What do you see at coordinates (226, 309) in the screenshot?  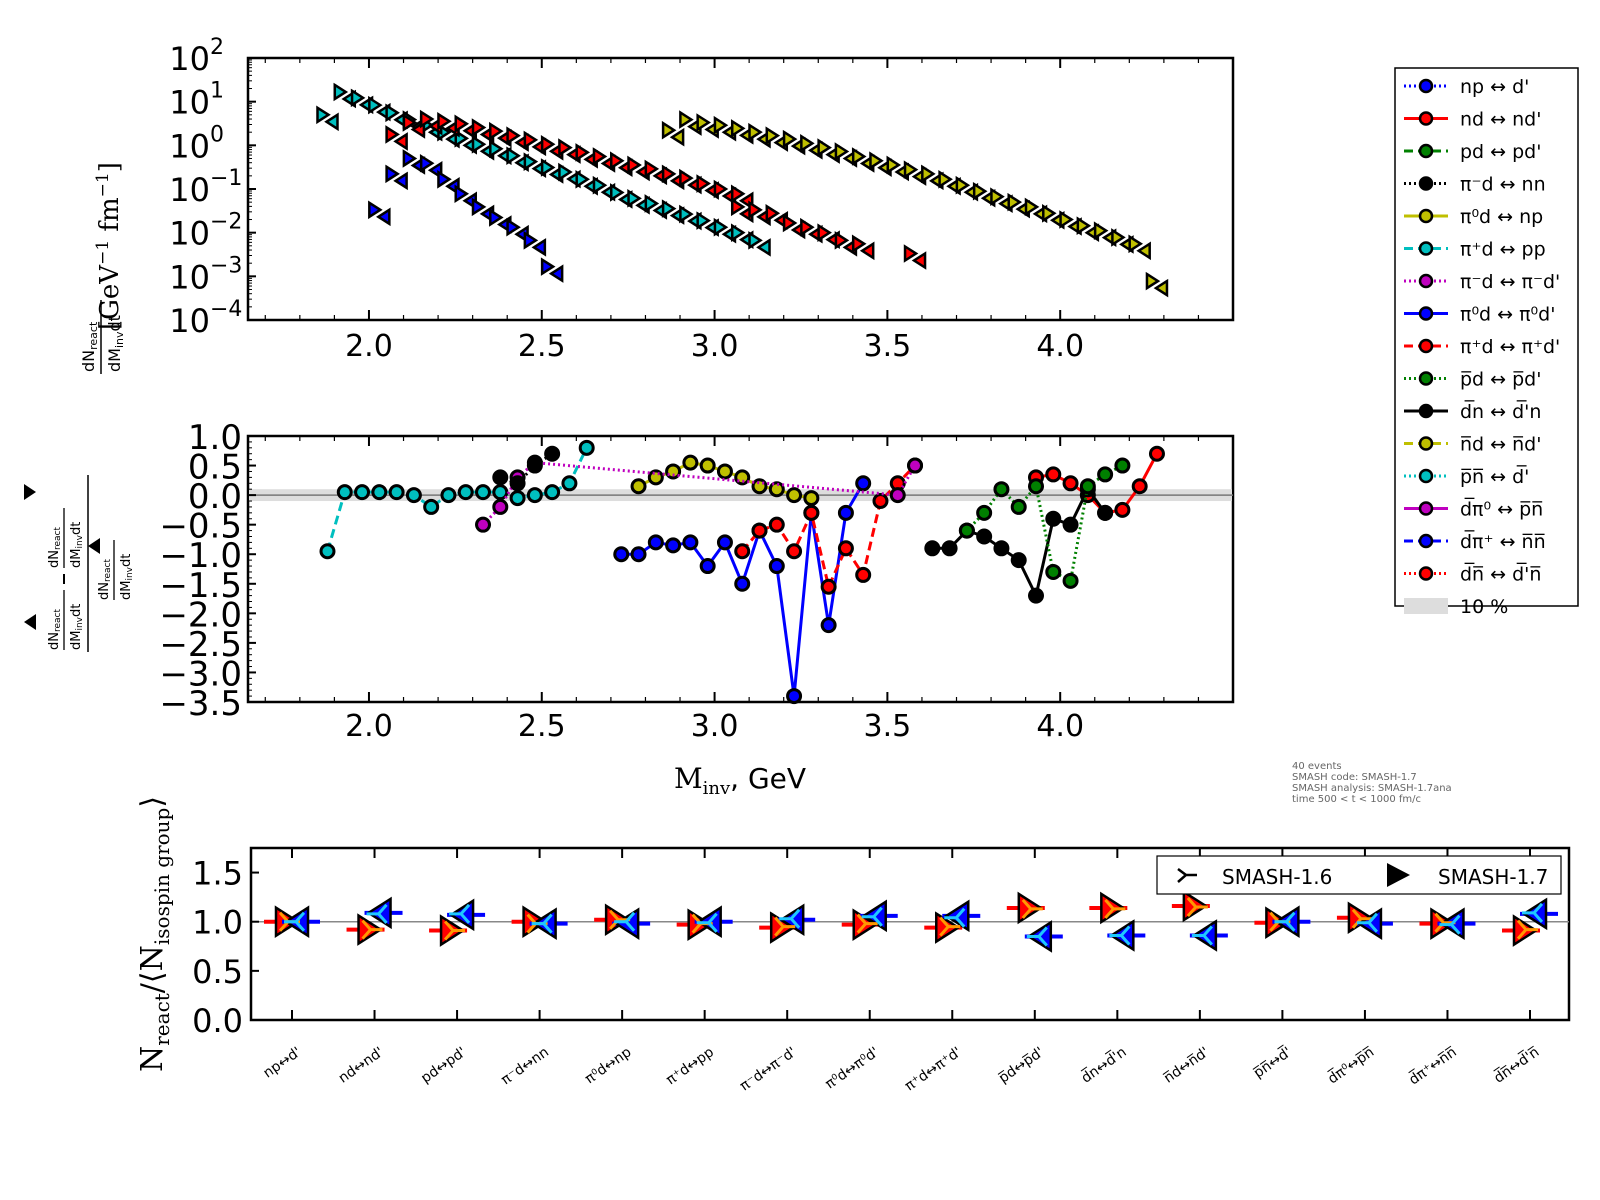 I see `y-tick-exponent: −4` at bounding box center [226, 309].